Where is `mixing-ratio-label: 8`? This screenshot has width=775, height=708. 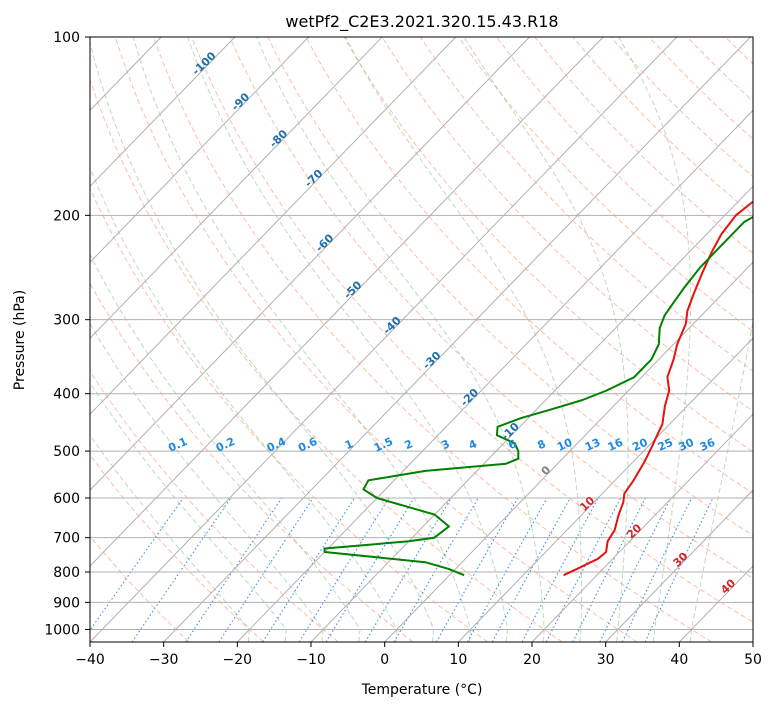 mixing-ratio-label: 8 is located at coordinates (541, 444).